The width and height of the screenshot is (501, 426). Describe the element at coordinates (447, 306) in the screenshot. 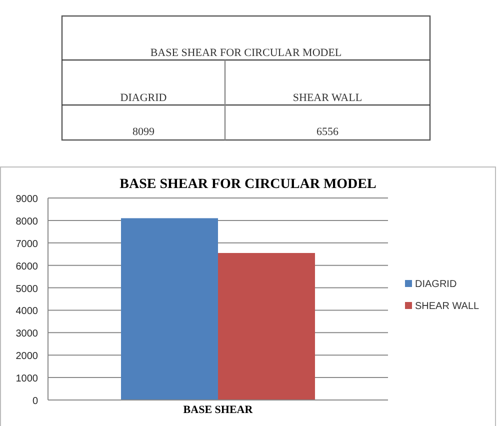

I see `legend-label: SHEAR WALL` at that location.